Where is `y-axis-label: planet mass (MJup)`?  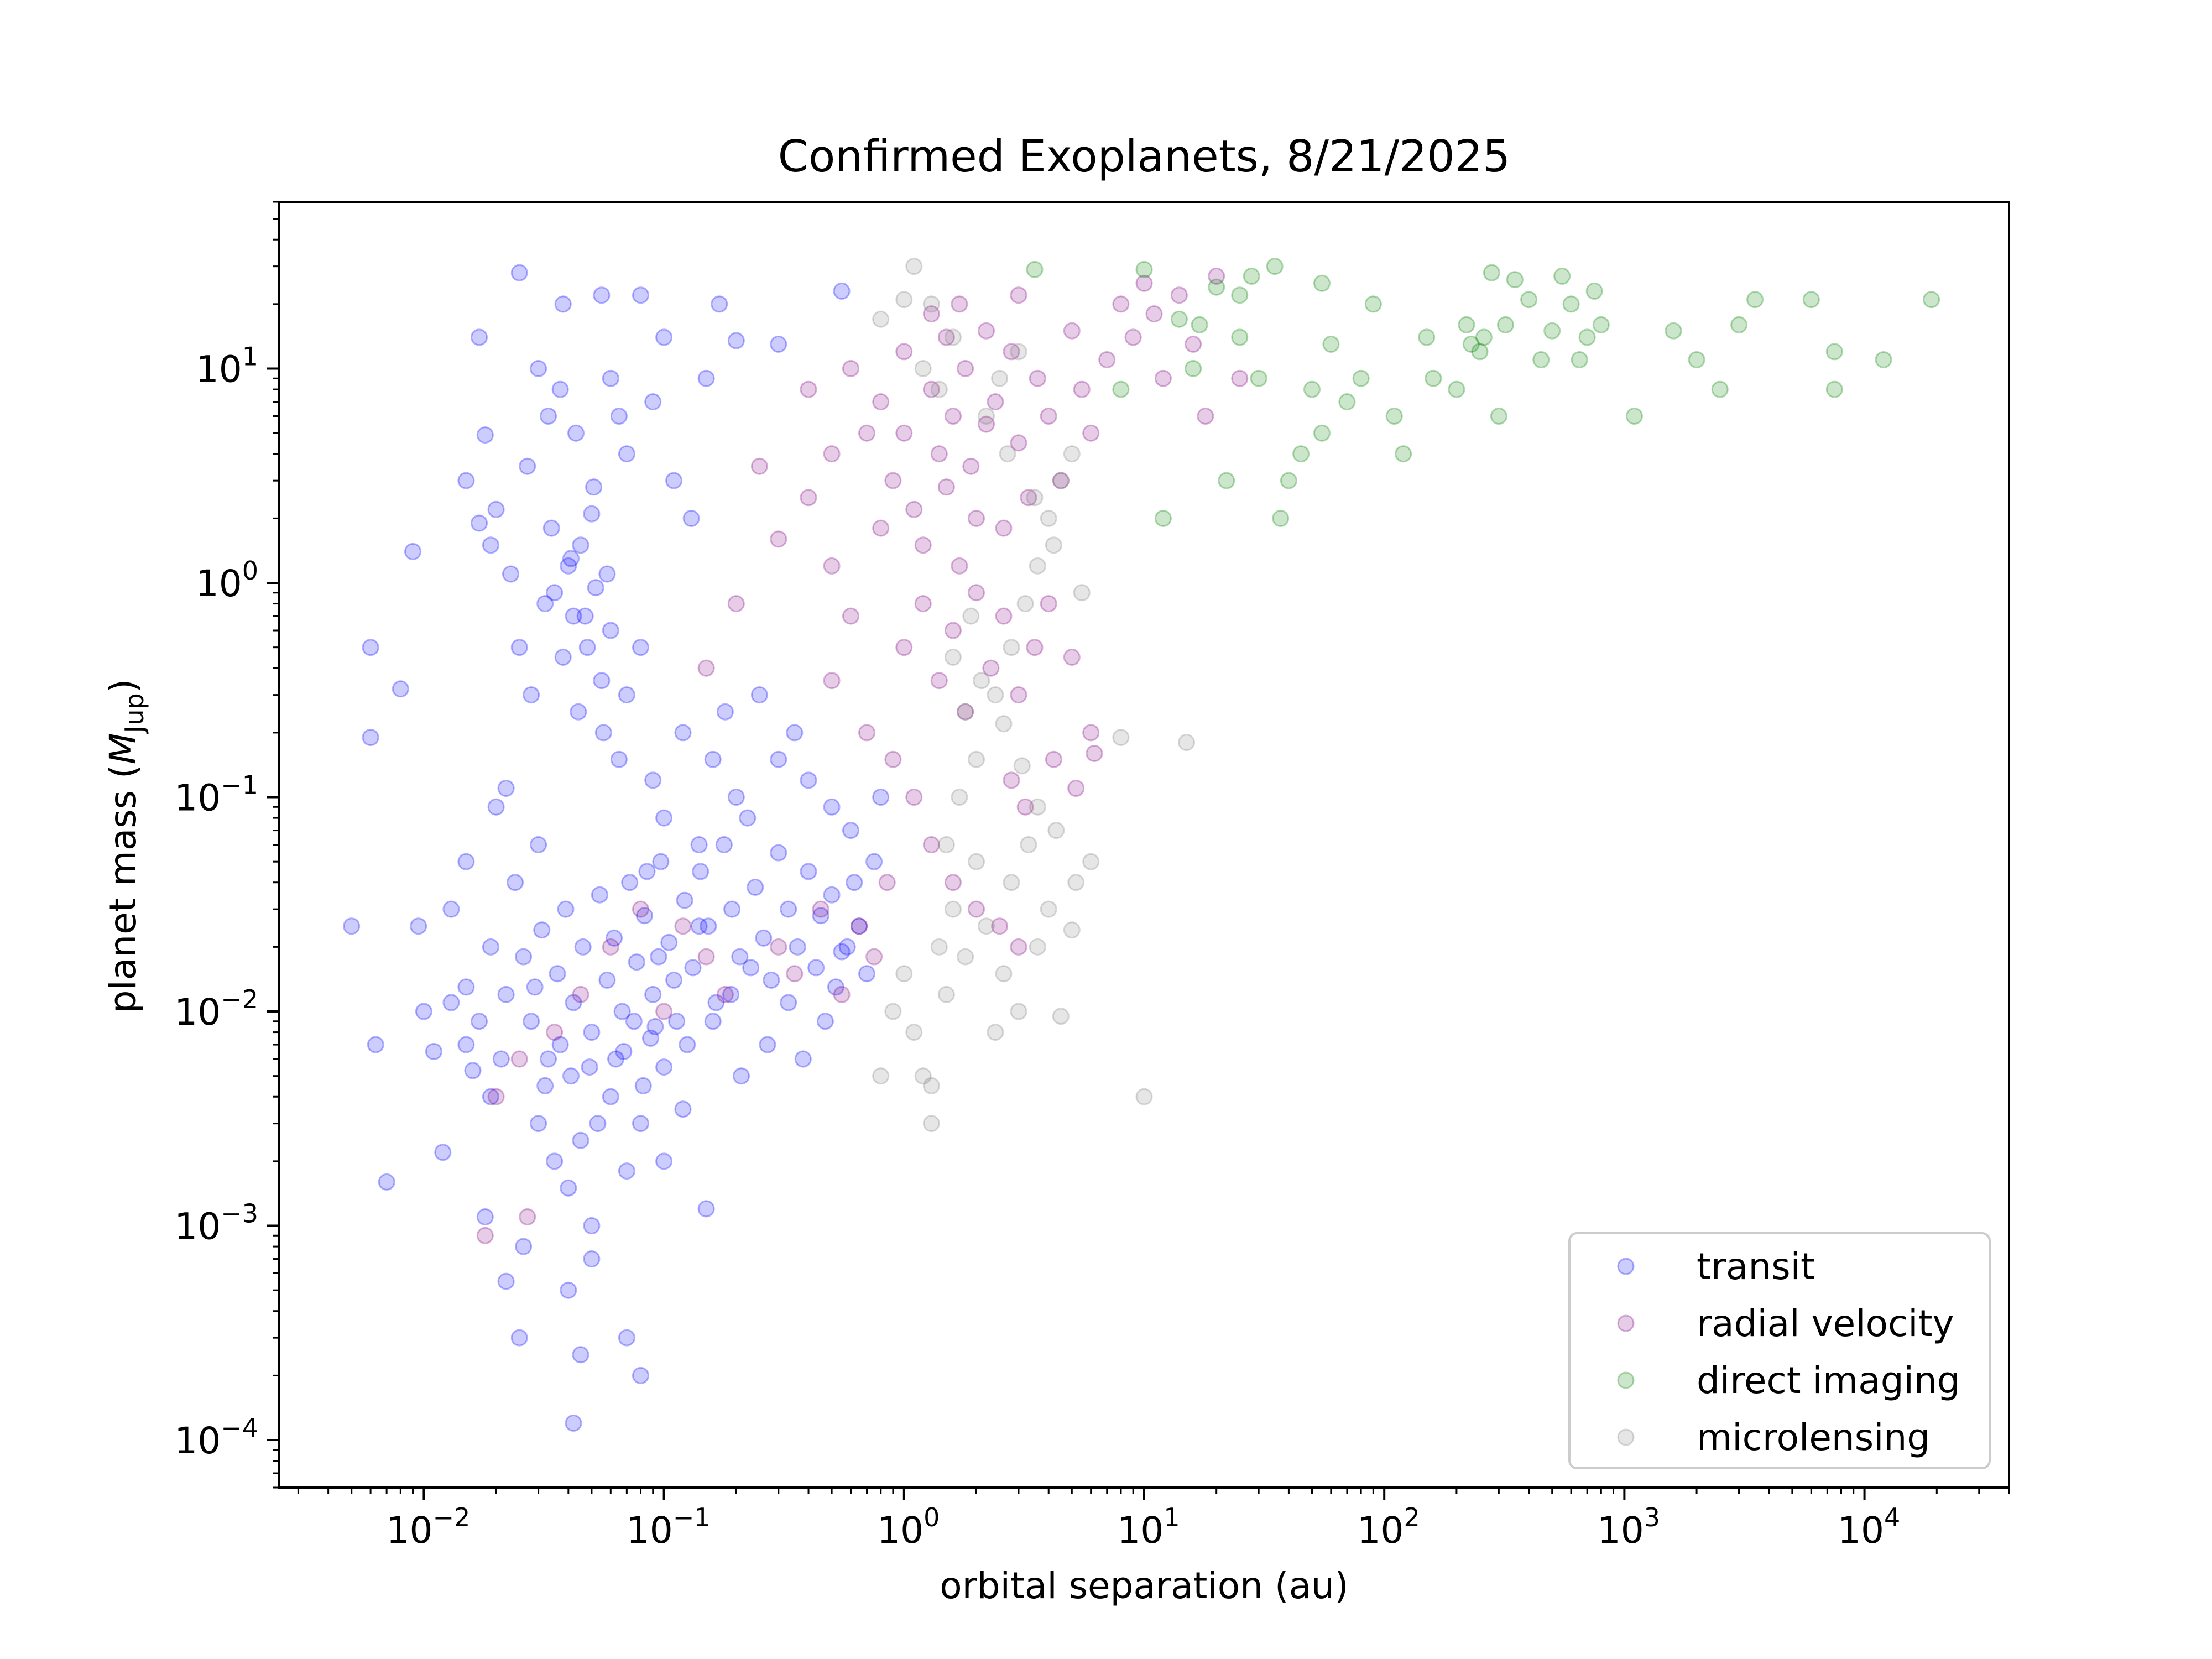
y-axis-label: planet mass (MJup) is located at coordinates (126, 847).